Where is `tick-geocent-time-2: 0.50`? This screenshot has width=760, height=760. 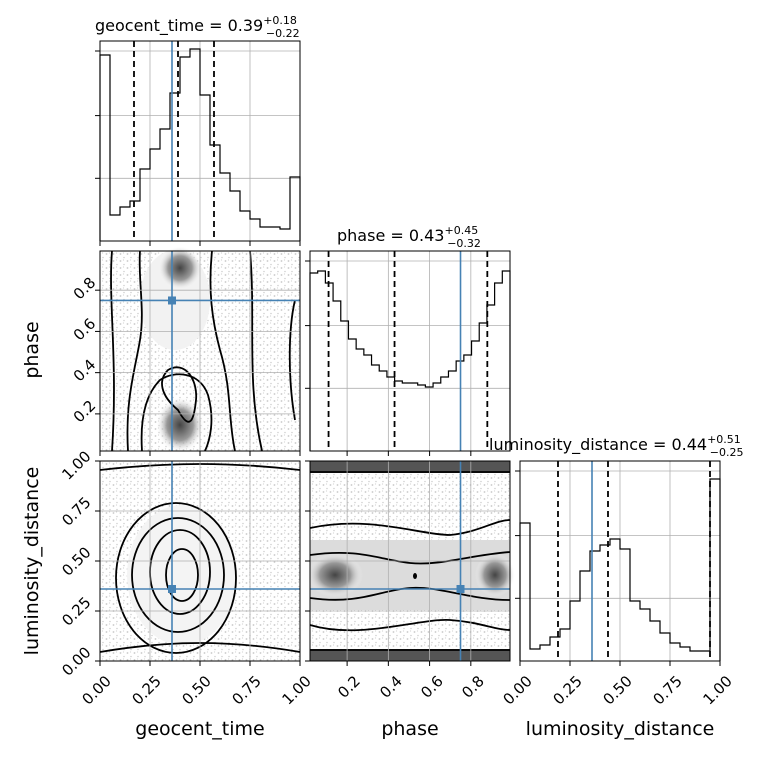
tick-geocent-time-2: 0.50 is located at coordinates (196, 690).